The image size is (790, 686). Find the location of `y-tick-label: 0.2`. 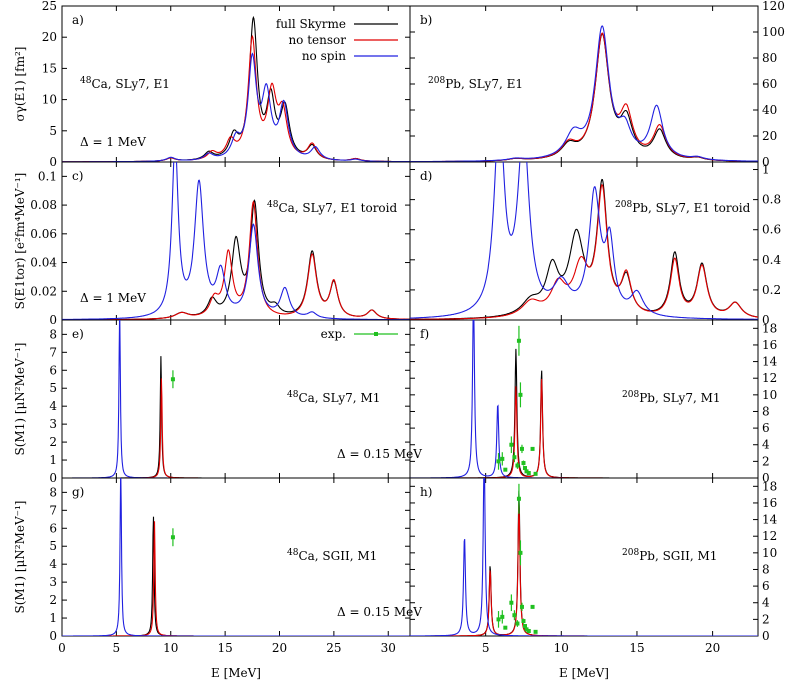

y-tick-label: 0.2 is located at coordinates (771, 290).